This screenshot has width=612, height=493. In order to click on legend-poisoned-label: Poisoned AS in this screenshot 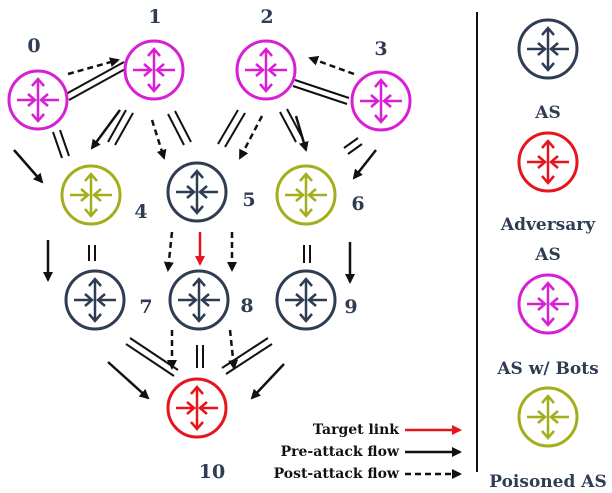, I will do `click(547, 482)`.